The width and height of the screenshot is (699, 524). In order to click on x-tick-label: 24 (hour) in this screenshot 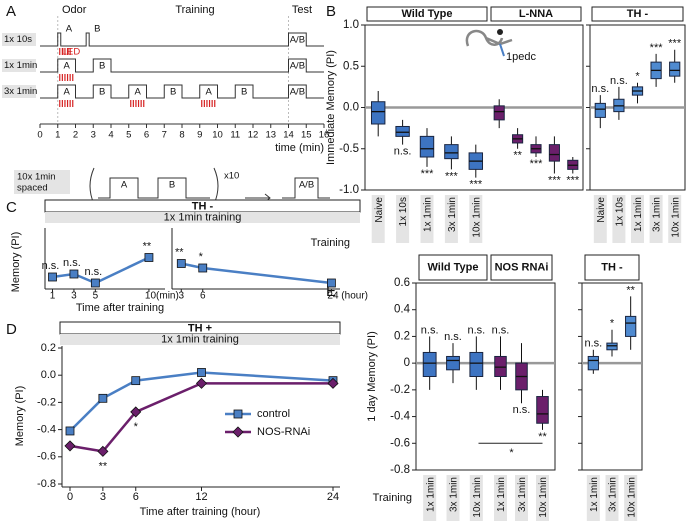, I will do `click(347, 296)`.